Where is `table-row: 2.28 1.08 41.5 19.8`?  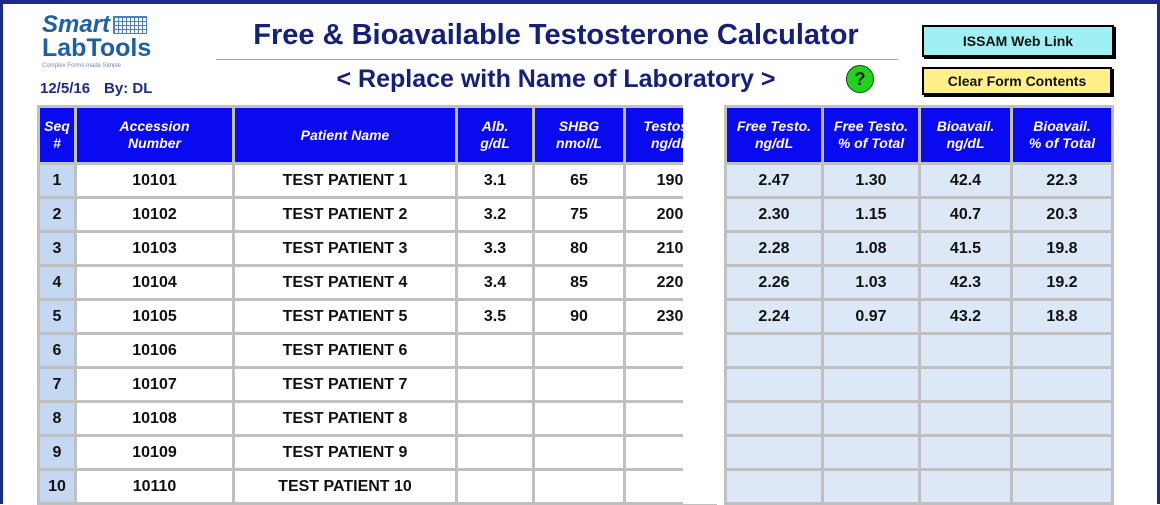 table-row: 2.28 1.08 41.5 19.8 is located at coordinates (919, 248).